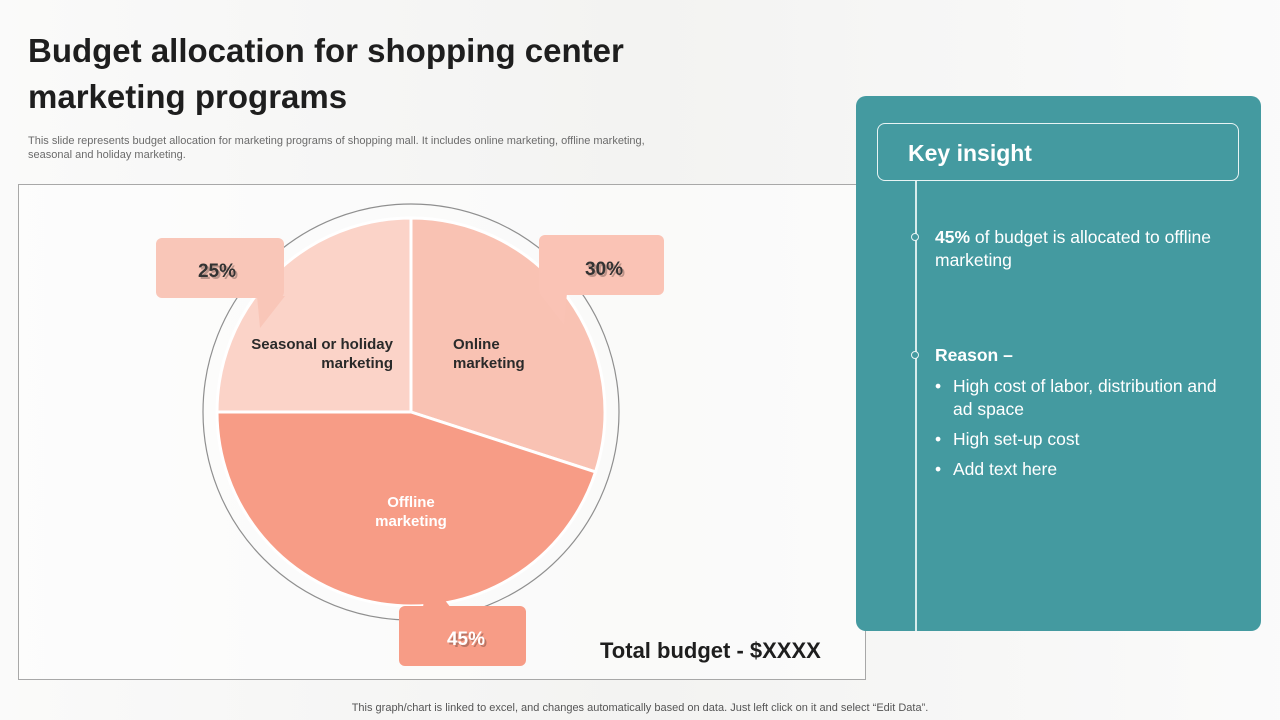 This screenshot has width=1280, height=720. What do you see at coordinates (553, 309) in the screenshot?
I see `callout-pointer-online` at bounding box center [553, 309].